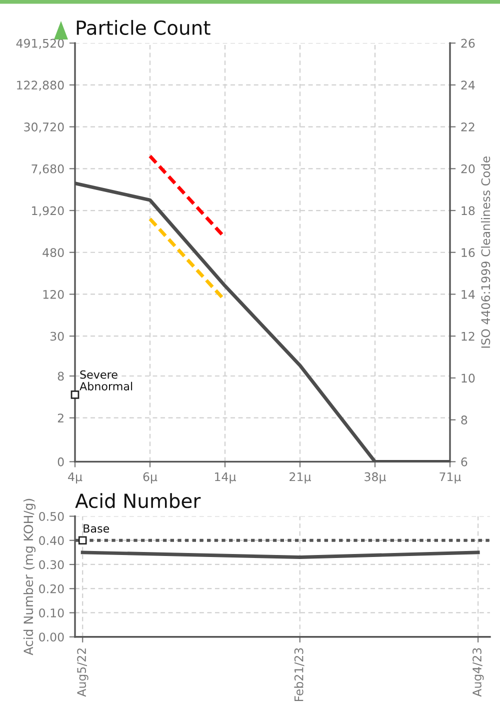  What do you see at coordinates (299, 675) in the screenshot?
I see `x-tick-label: Feb21/23` at bounding box center [299, 675].